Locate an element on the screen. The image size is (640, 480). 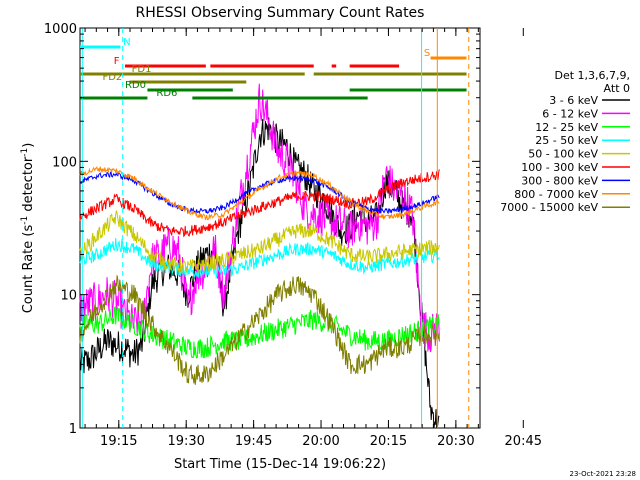
legend-label: 7000 - 15000 keV is located at coordinates (549, 207).